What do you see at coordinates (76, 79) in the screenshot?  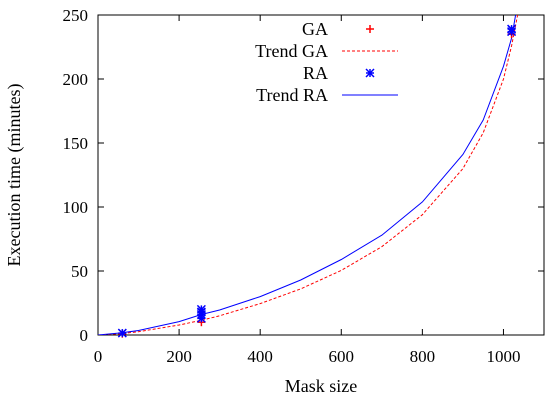 I see `y-tick-label: 200` at bounding box center [76, 79].